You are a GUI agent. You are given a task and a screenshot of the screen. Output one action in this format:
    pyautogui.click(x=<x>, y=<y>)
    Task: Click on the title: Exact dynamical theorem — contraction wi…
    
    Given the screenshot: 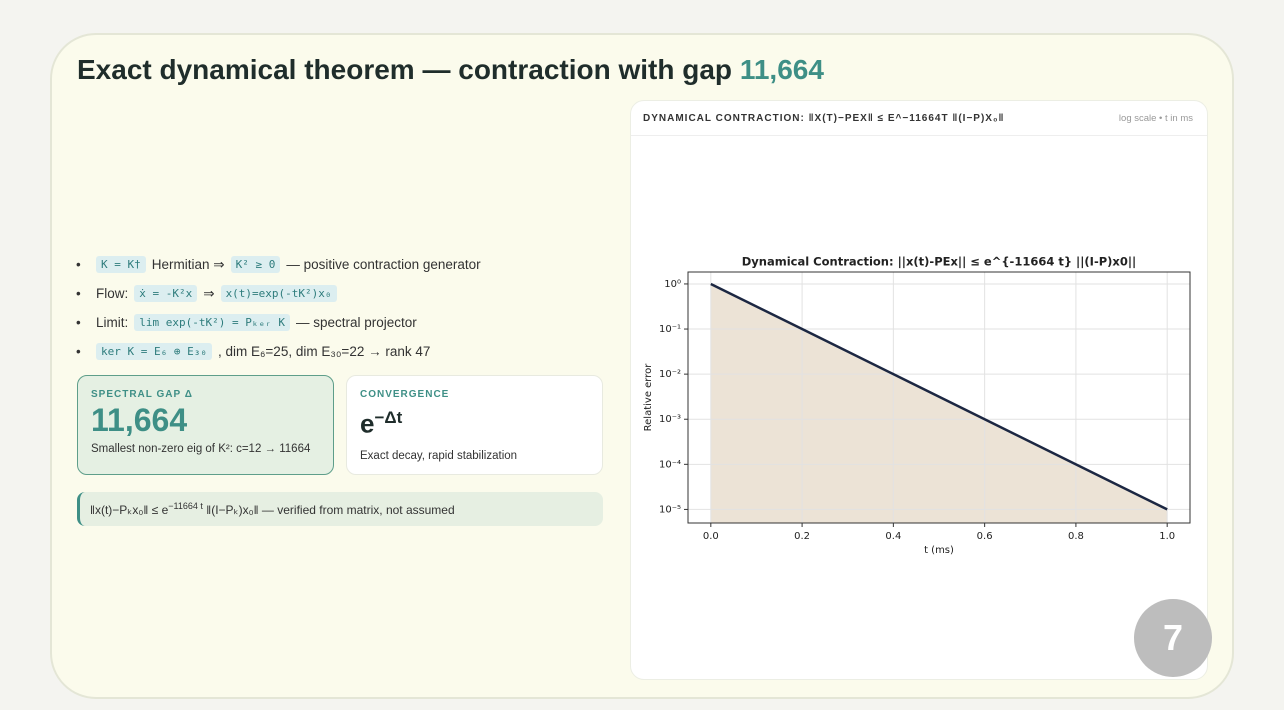 What is the action you would take?
    pyautogui.click(x=450, y=70)
    